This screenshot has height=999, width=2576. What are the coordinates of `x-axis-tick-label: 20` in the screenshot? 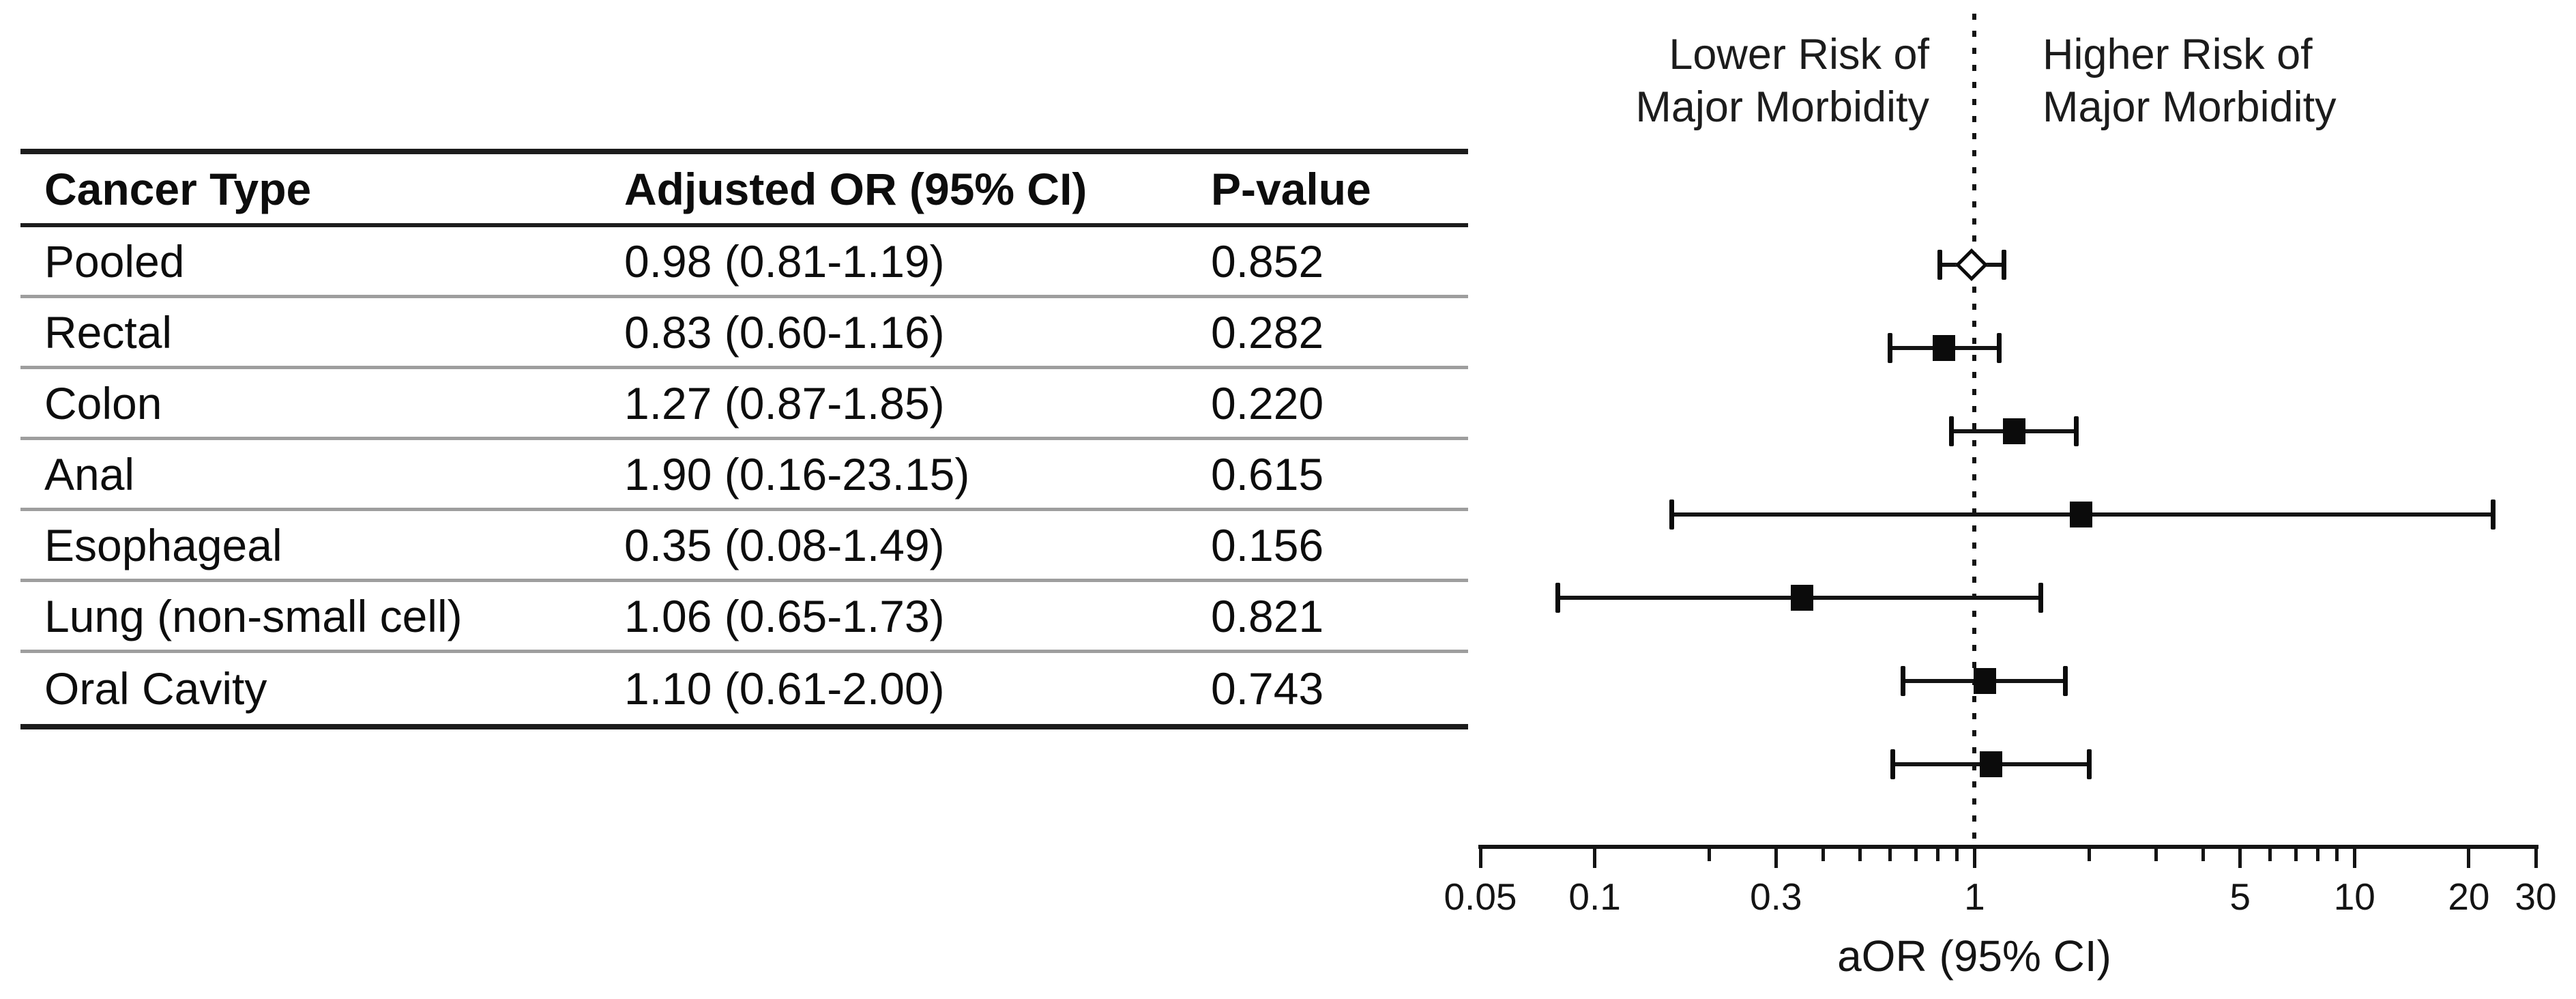 It's located at (2469, 896).